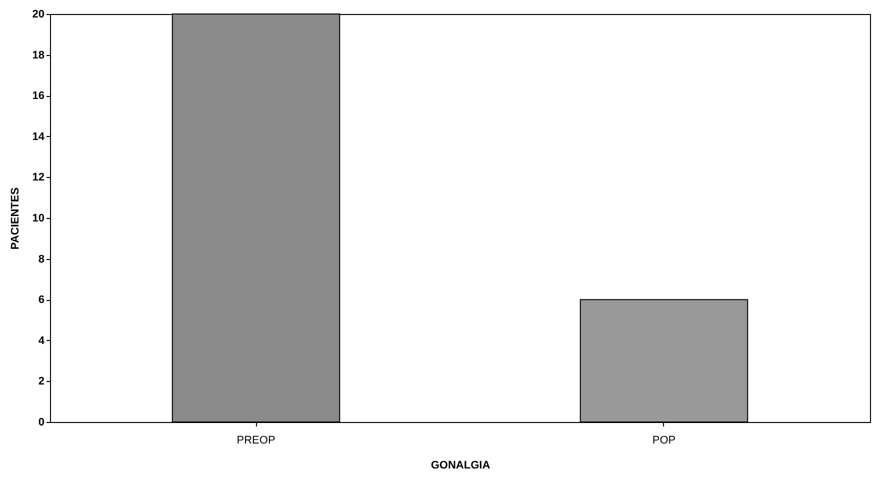 The image size is (874, 478). Describe the element at coordinates (41, 422) in the screenshot. I see `y-tick-label: 0` at that location.